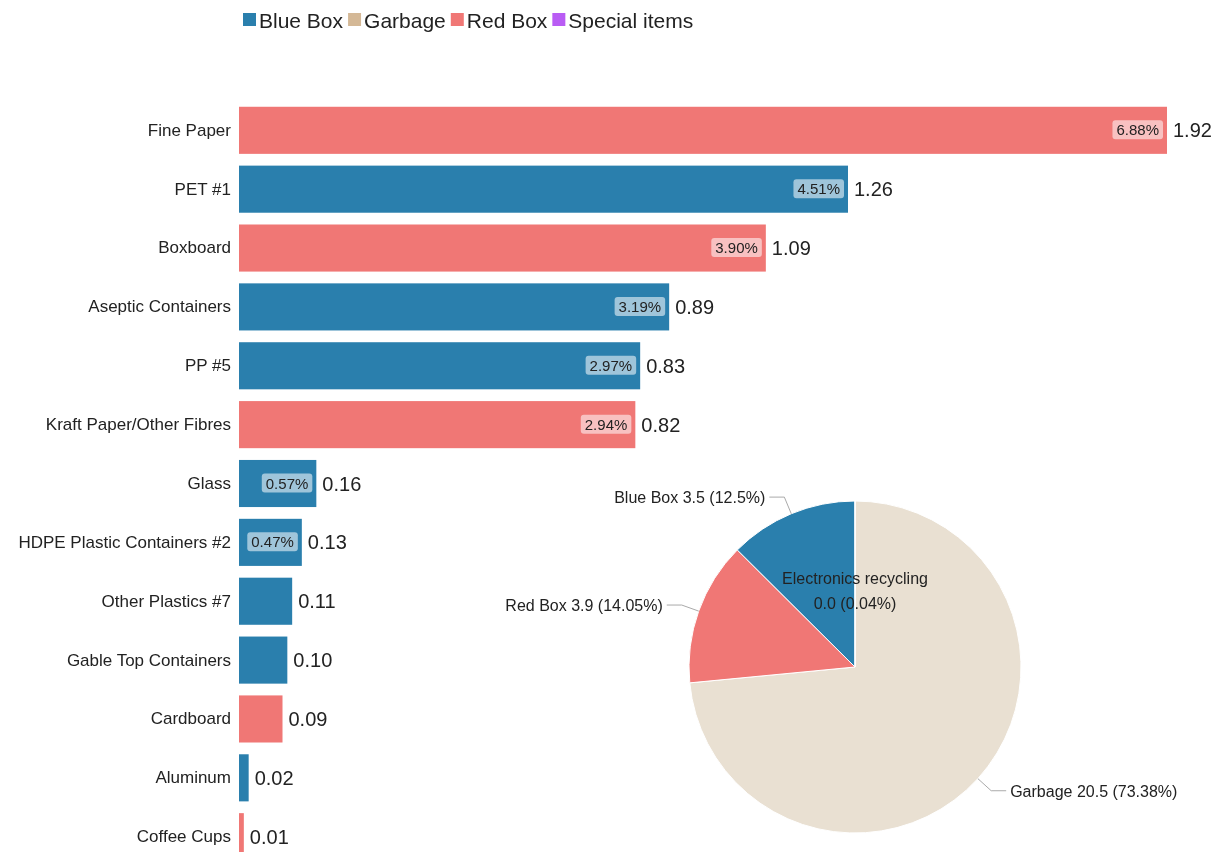 Image resolution: width=1214 pixels, height=852 pixels. Describe the element at coordinates (791, 248) in the screenshot. I see `data-label: 1.09` at that location.